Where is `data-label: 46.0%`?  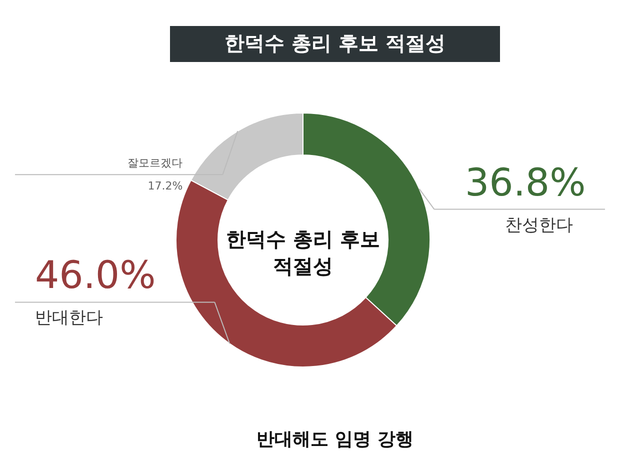
data-label: 46.0% is located at coordinates (95, 275).